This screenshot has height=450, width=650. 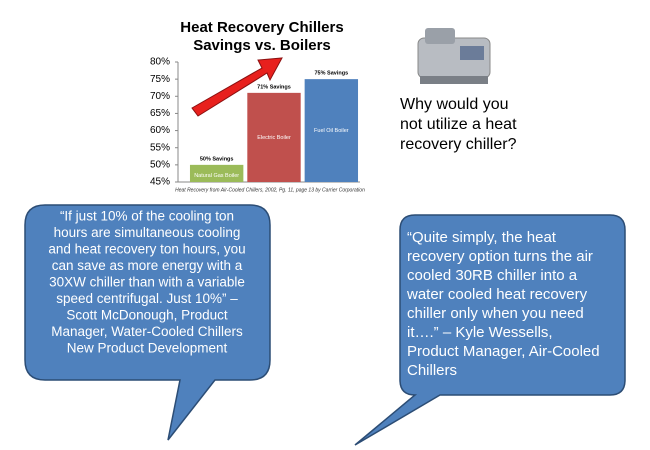 I want to click on chart-subtitle: Savings vs. Boilers, so click(x=262, y=45).